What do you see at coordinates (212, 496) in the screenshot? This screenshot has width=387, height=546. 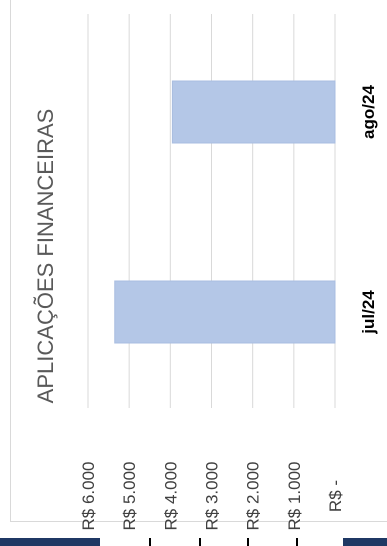 I see `tick-label: R$ 3.000` at bounding box center [212, 496].